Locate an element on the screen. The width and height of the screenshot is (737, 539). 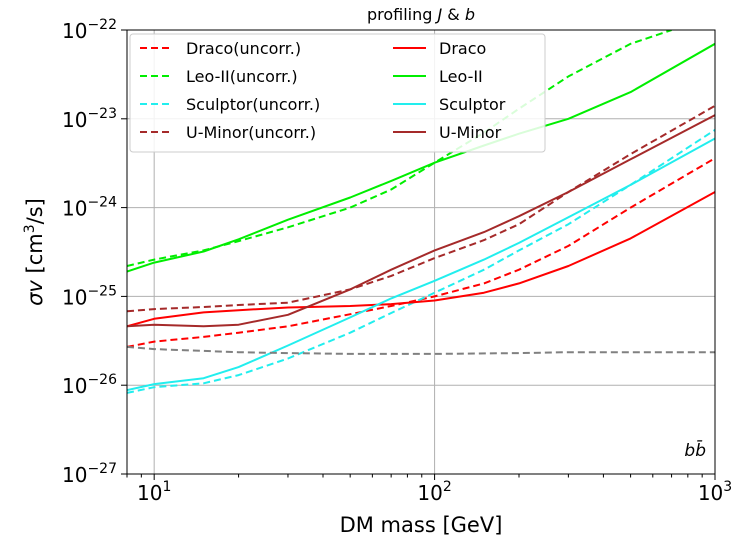
annotation-bbbar: bb̄ is located at coordinates (695, 450).